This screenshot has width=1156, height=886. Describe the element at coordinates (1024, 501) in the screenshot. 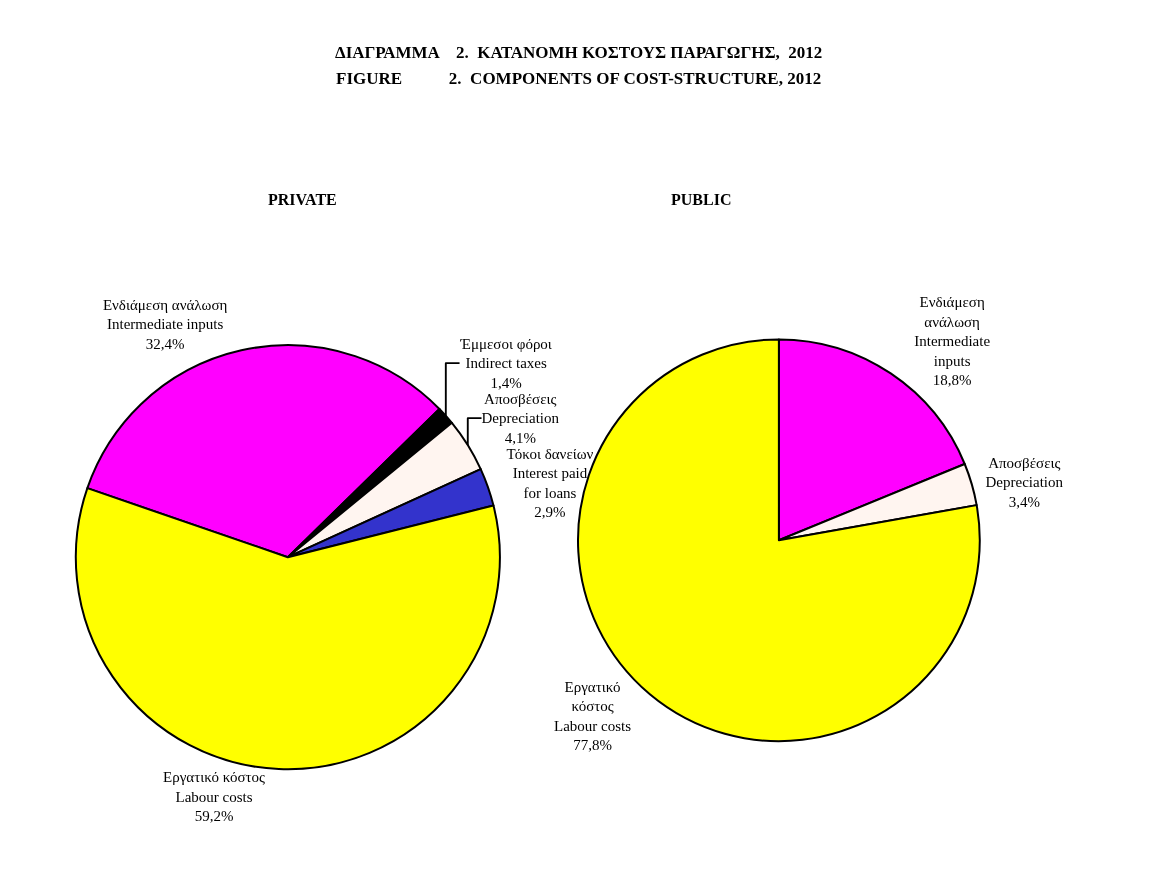

I see `data-label: 3,4%` at that location.